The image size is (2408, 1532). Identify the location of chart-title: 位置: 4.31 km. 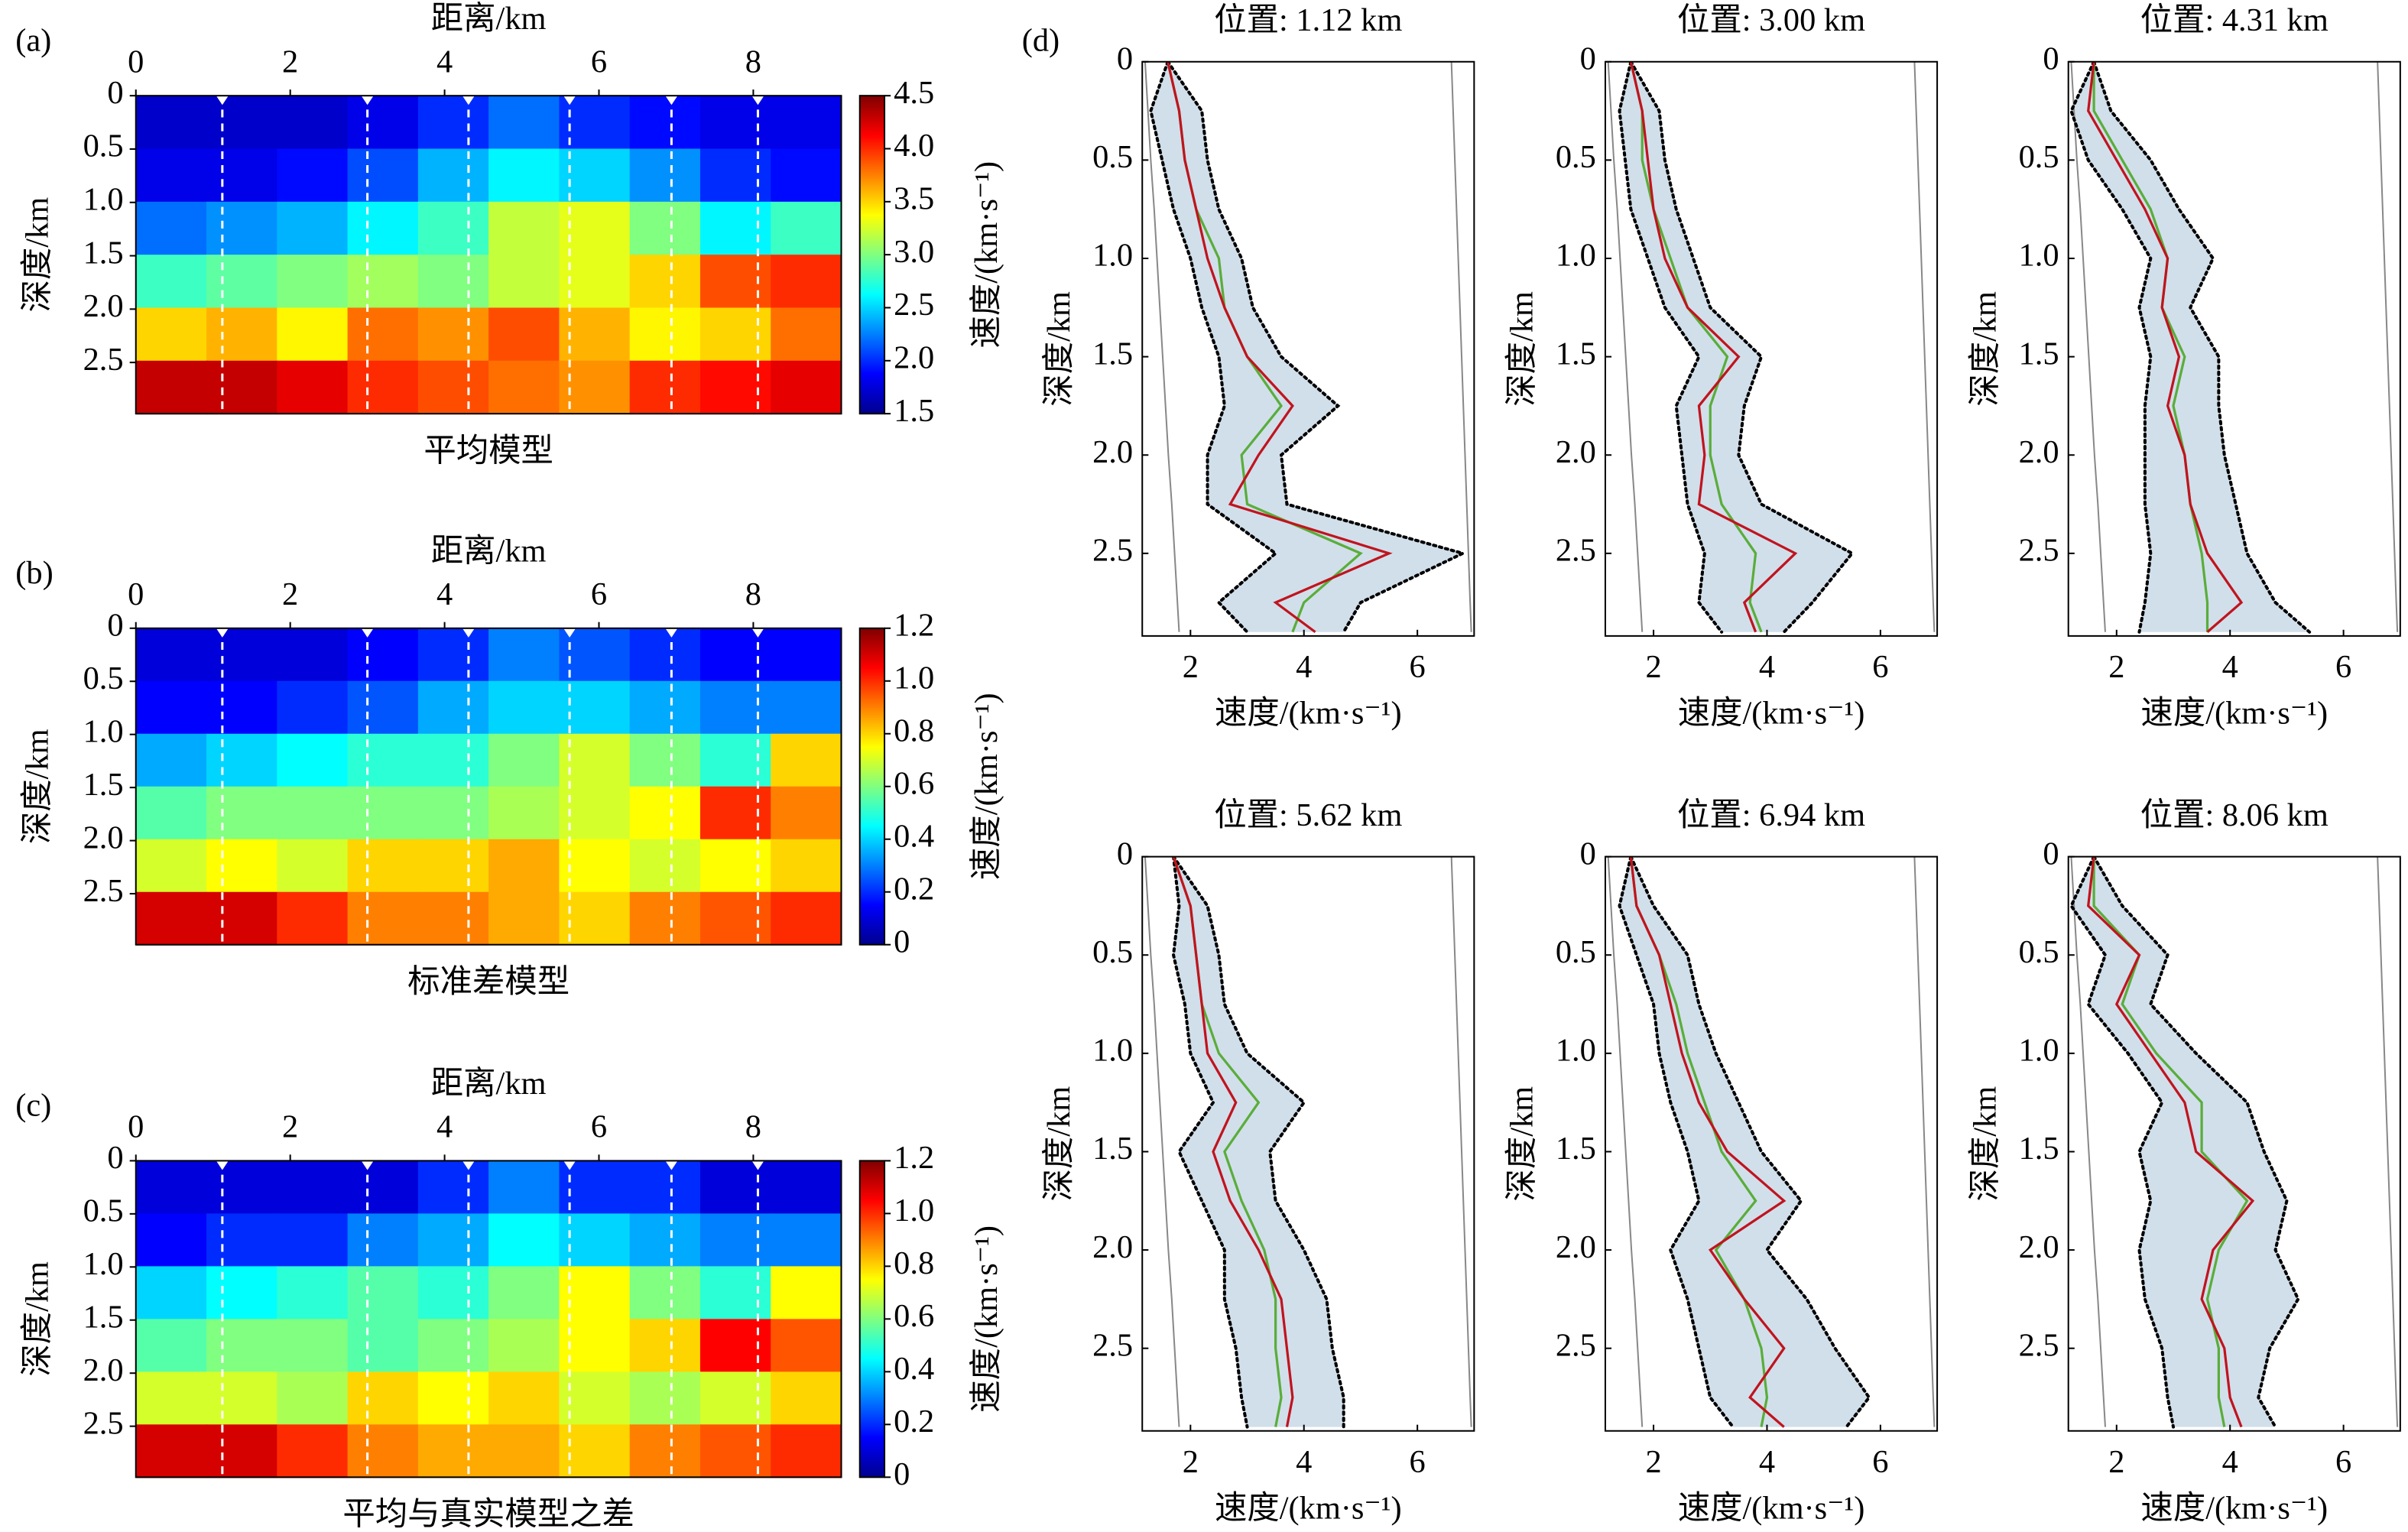
(2234, 20).